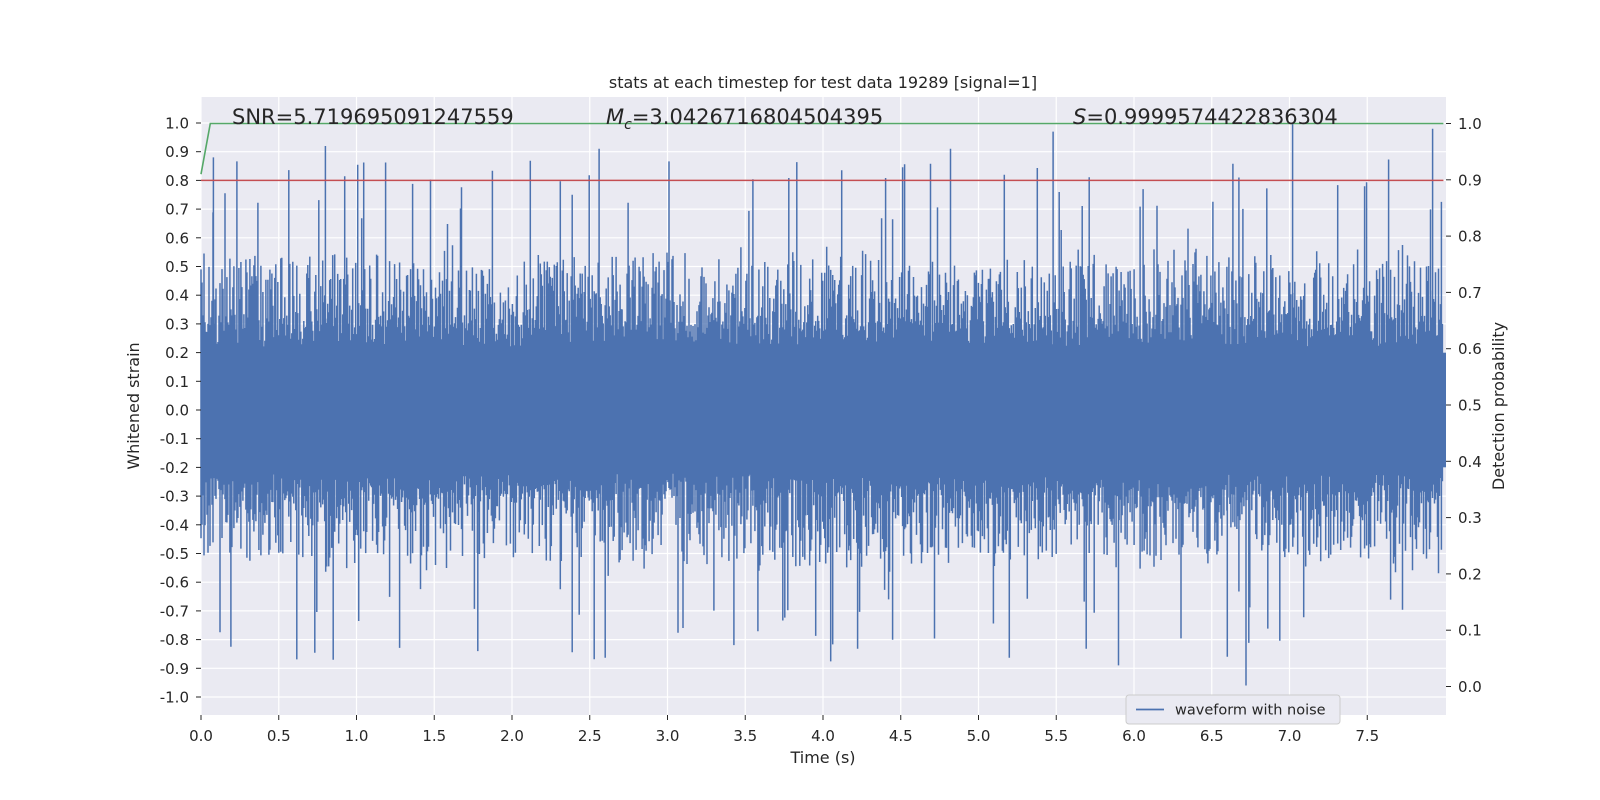 The image size is (1600, 800). I want to click on chirp-mass-value: =3.0426716804504395, so click(757, 117).